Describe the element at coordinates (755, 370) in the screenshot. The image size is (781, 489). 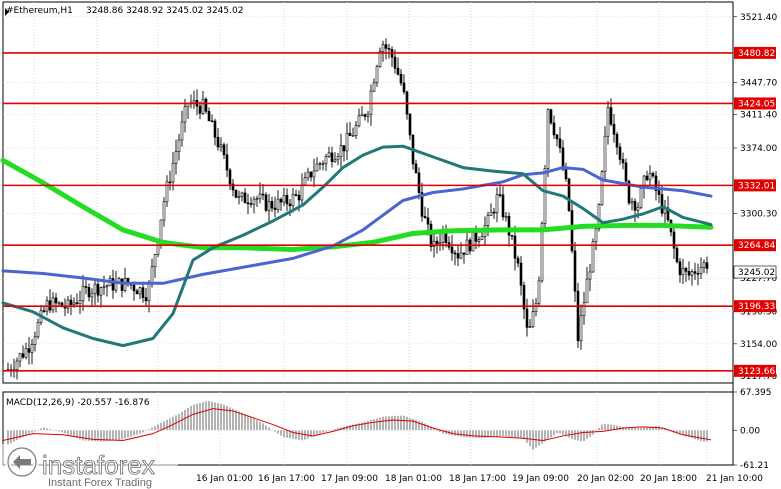
I see `level-tag-bg` at that location.